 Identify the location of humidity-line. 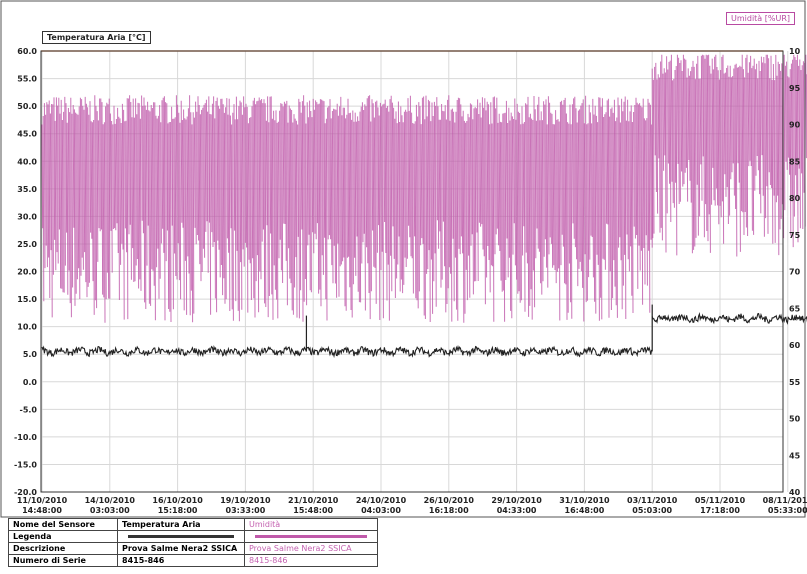
(729, 155).